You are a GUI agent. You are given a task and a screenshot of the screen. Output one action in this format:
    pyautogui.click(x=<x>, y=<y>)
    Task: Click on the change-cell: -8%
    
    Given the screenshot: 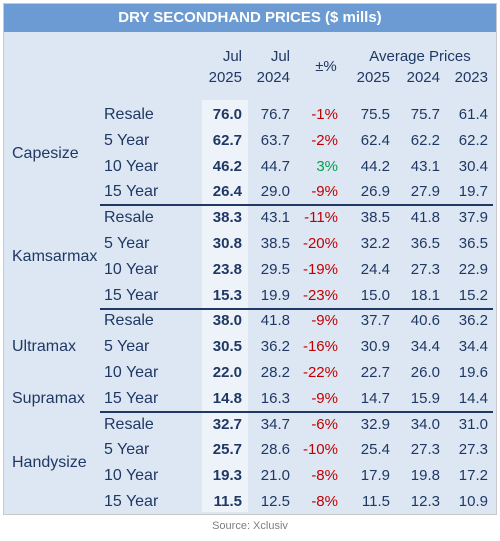 What is the action you would take?
    pyautogui.click(x=324, y=501)
    